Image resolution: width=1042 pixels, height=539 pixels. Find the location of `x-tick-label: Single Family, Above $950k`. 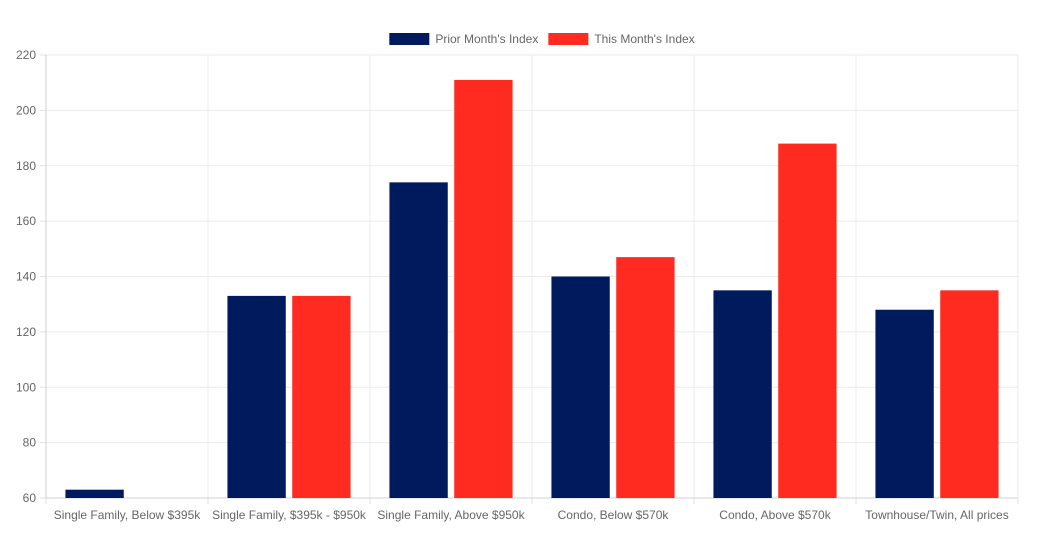

x-tick-label: Single Family, Above $950k is located at coordinates (451, 515).